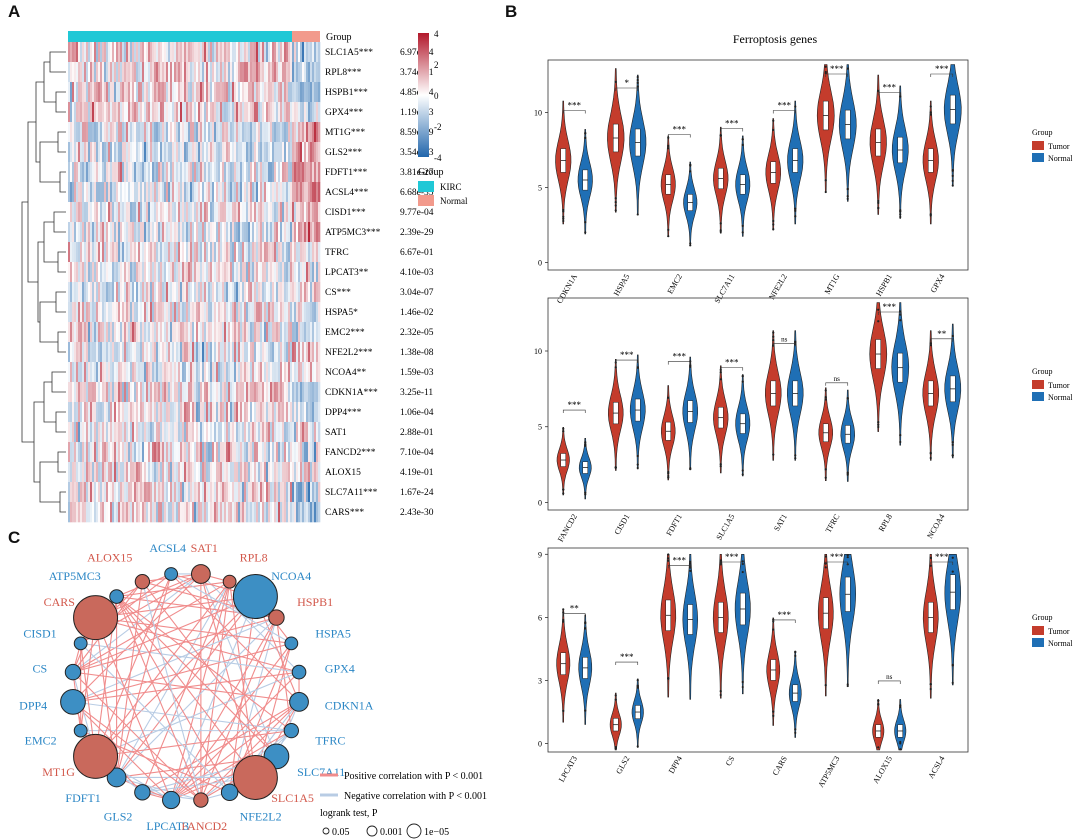 The image size is (1084, 840). I want to click on positive-correlation-edge, so click(209, 669).